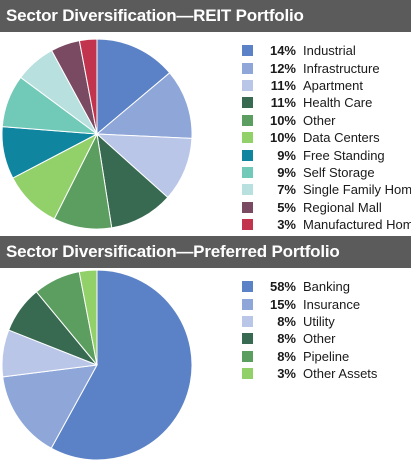 The image size is (411, 461). I want to click on legend-item: 12% Infrastructure, so click(326, 67).